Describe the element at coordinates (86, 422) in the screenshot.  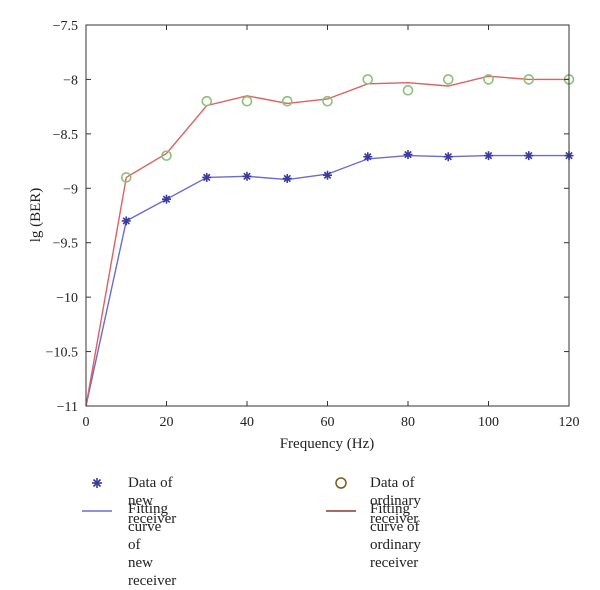
I see `x-tick-label: 0` at that location.